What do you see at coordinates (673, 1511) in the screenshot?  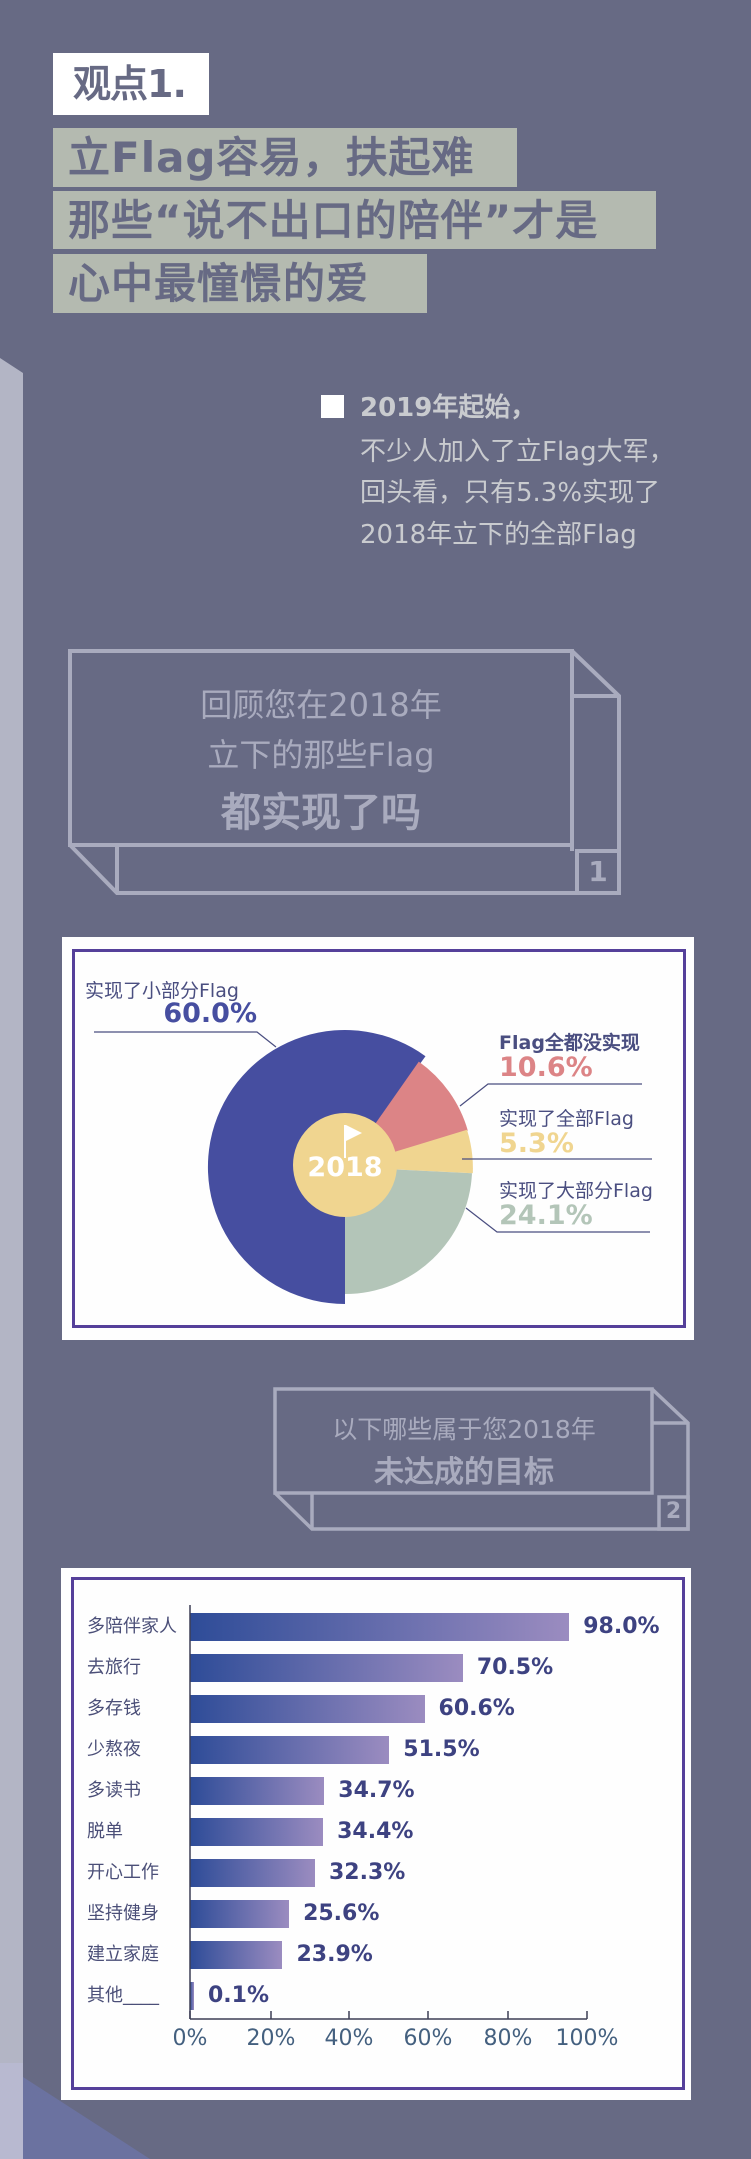 I see `question-2-number: 2` at bounding box center [673, 1511].